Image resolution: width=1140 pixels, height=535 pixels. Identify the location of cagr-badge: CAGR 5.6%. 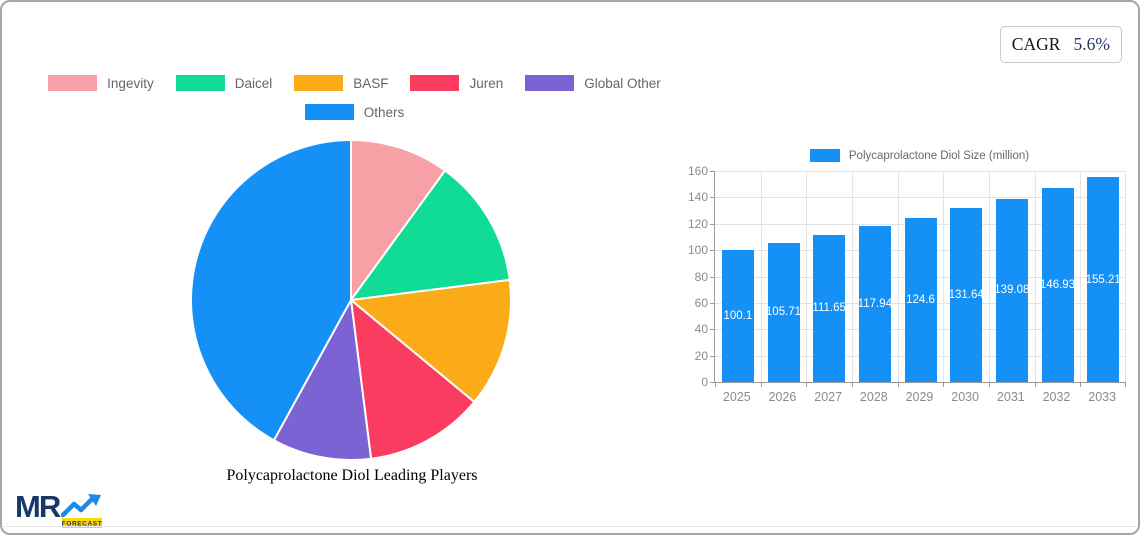
(1060, 44).